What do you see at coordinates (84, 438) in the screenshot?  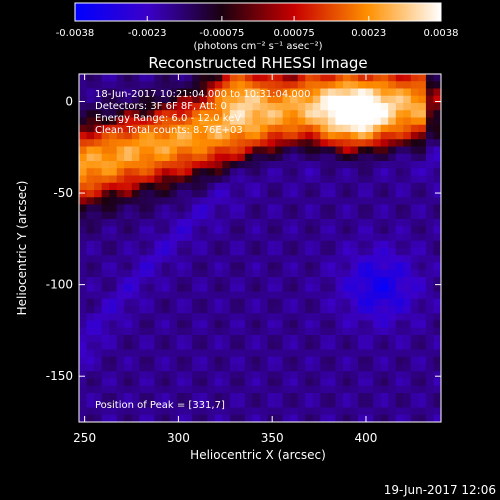 I see `x-tick-label: 250` at bounding box center [84, 438].